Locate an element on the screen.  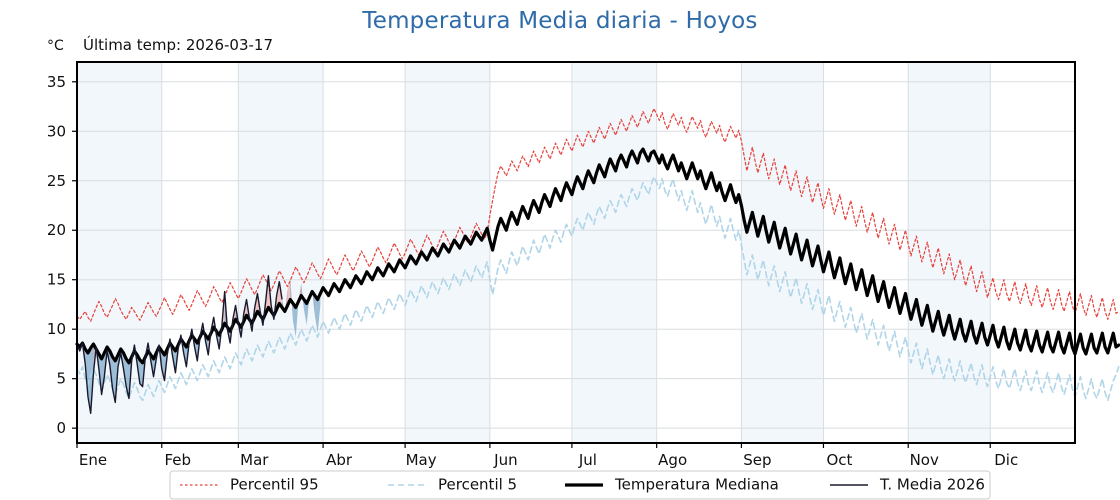
y-tick-label: 25 is located at coordinates (56, 181).